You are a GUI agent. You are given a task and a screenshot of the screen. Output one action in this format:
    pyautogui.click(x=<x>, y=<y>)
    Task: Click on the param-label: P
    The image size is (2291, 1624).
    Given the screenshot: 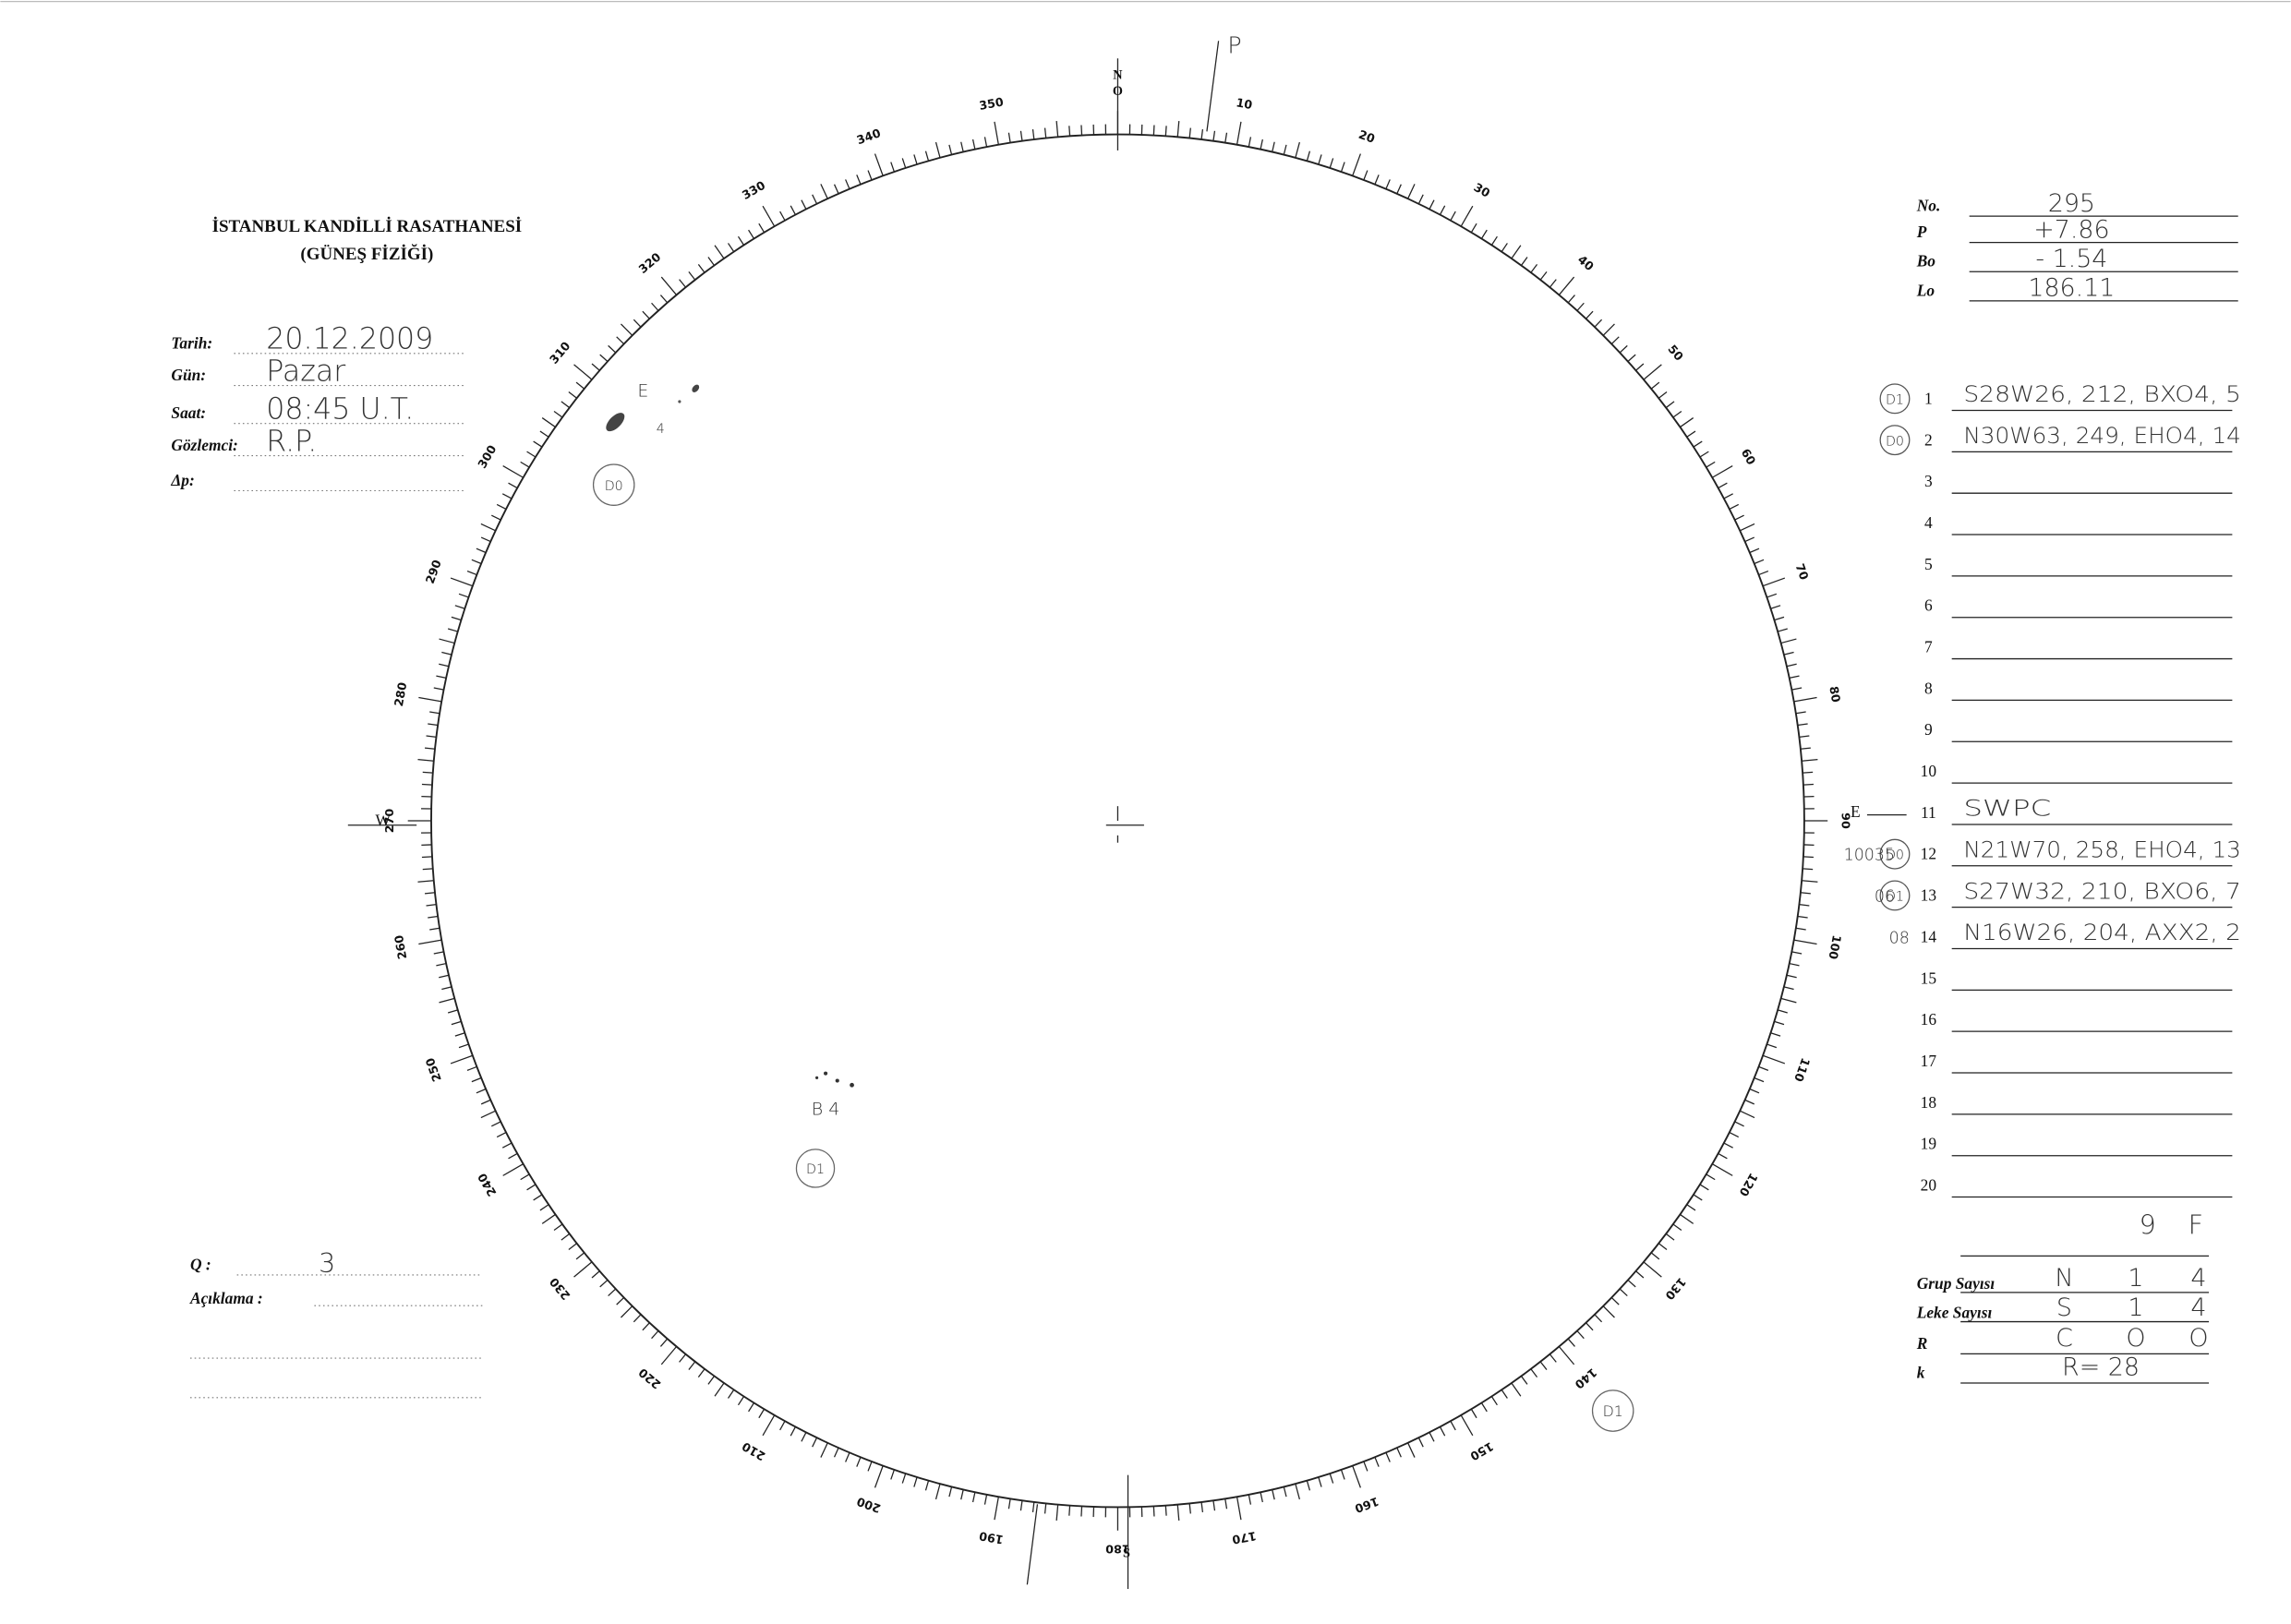 What is the action you would take?
    pyautogui.click(x=1921, y=232)
    